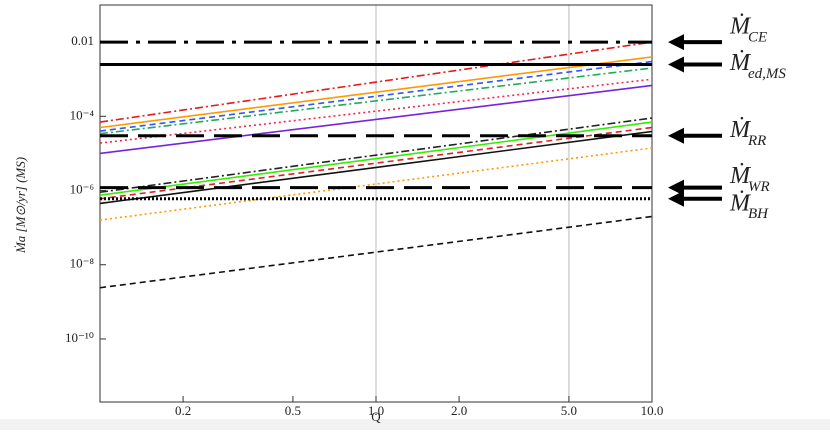  Describe the element at coordinates (82, 40) in the screenshot. I see `y-tick-label: 0.01` at that location.